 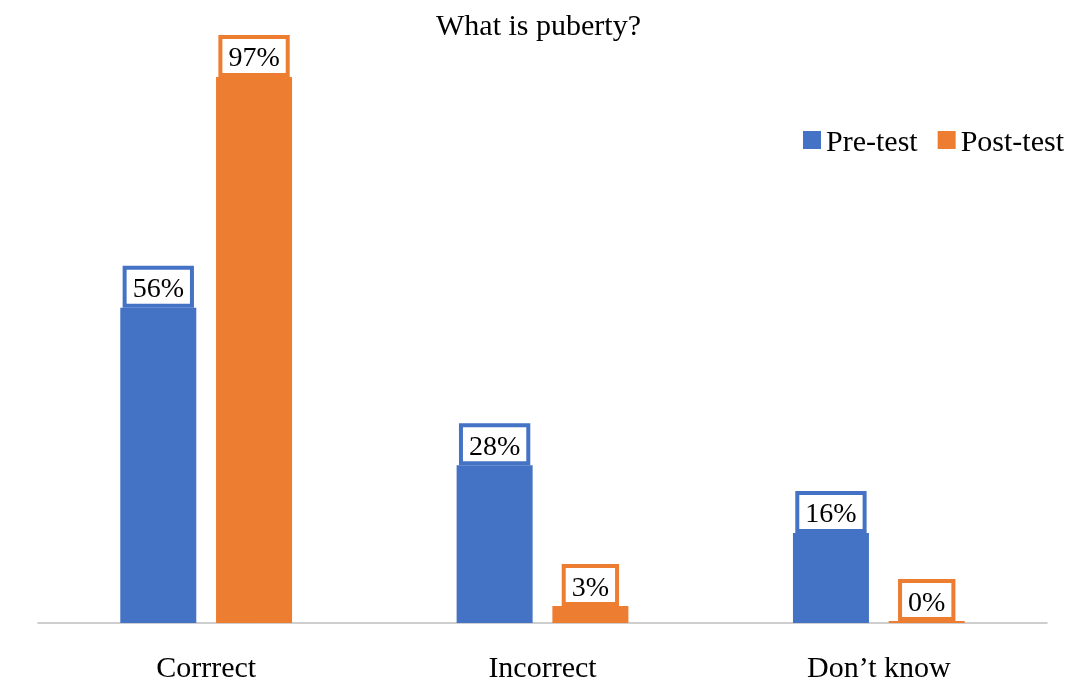 I want to click on data-label: 56%, so click(x=158, y=288).